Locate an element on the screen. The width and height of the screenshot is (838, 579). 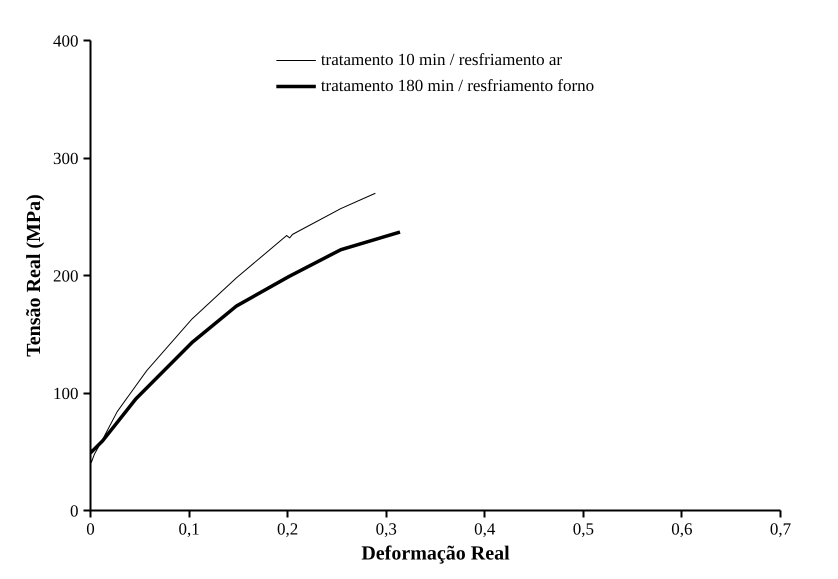
x-axis-title: Deformação Real is located at coordinates (435, 553).